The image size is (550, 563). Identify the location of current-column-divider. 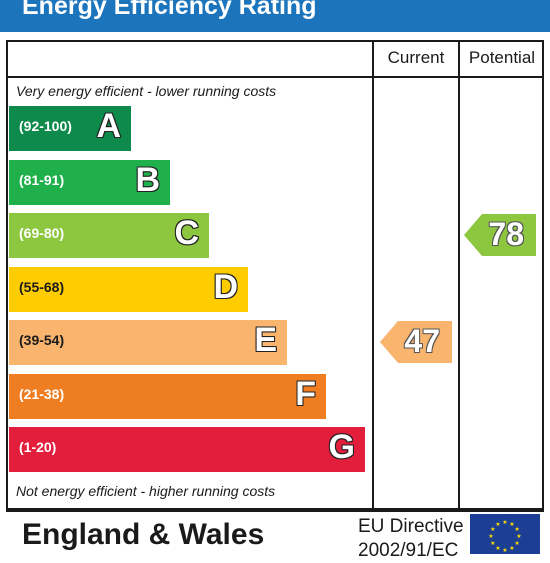
(373, 275).